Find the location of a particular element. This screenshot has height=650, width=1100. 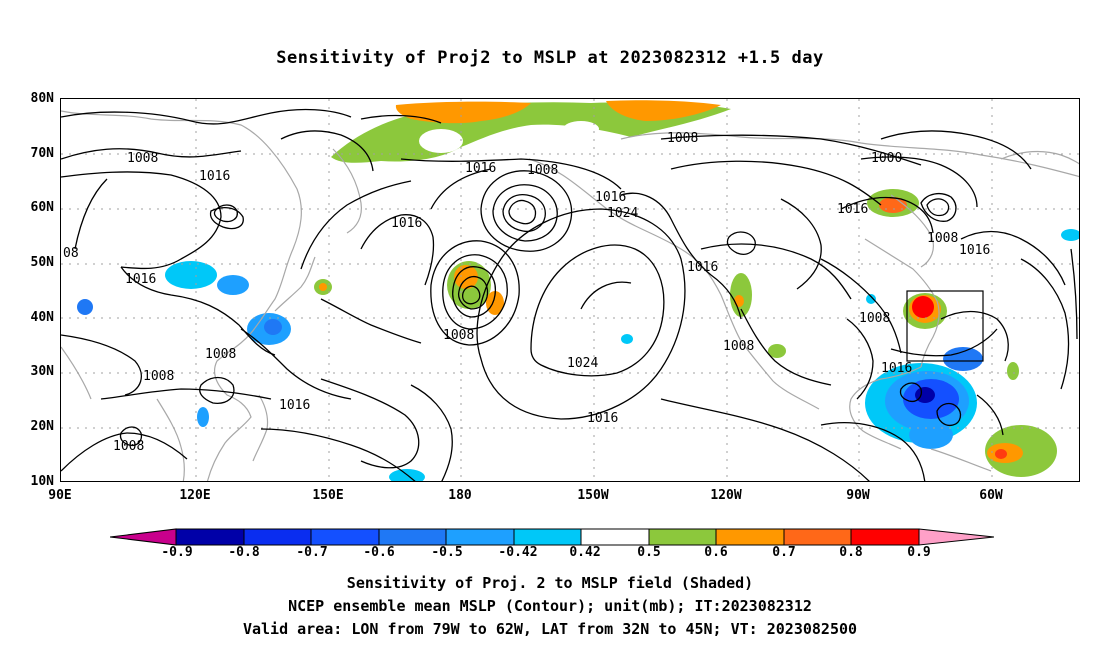

colorbar-label: 0.6 is located at coordinates (716, 552).